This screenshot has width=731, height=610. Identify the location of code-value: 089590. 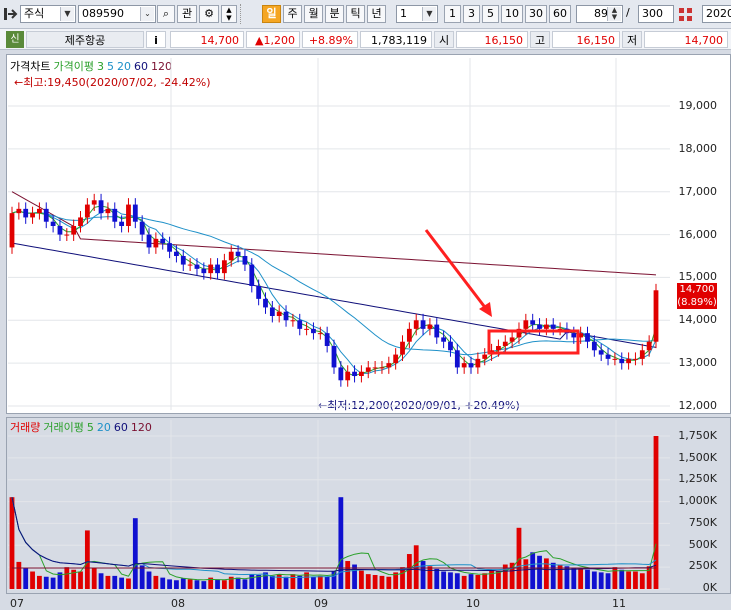
(103, 13).